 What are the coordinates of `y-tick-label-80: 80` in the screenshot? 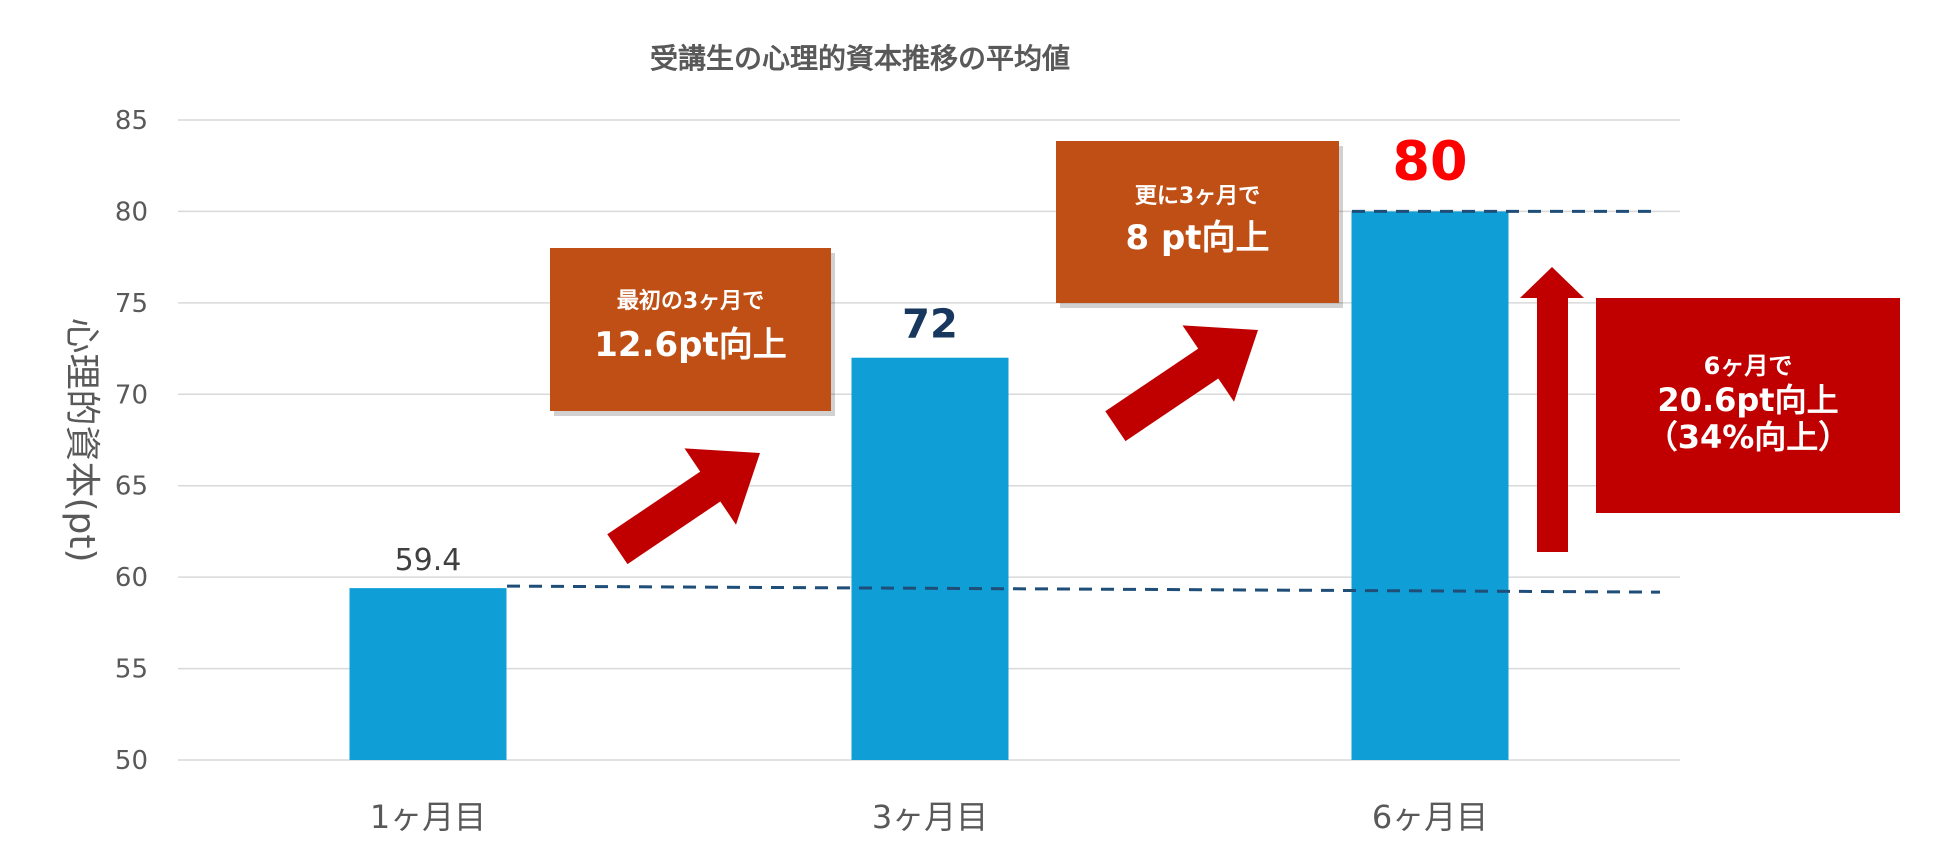 It's located at (131, 212).